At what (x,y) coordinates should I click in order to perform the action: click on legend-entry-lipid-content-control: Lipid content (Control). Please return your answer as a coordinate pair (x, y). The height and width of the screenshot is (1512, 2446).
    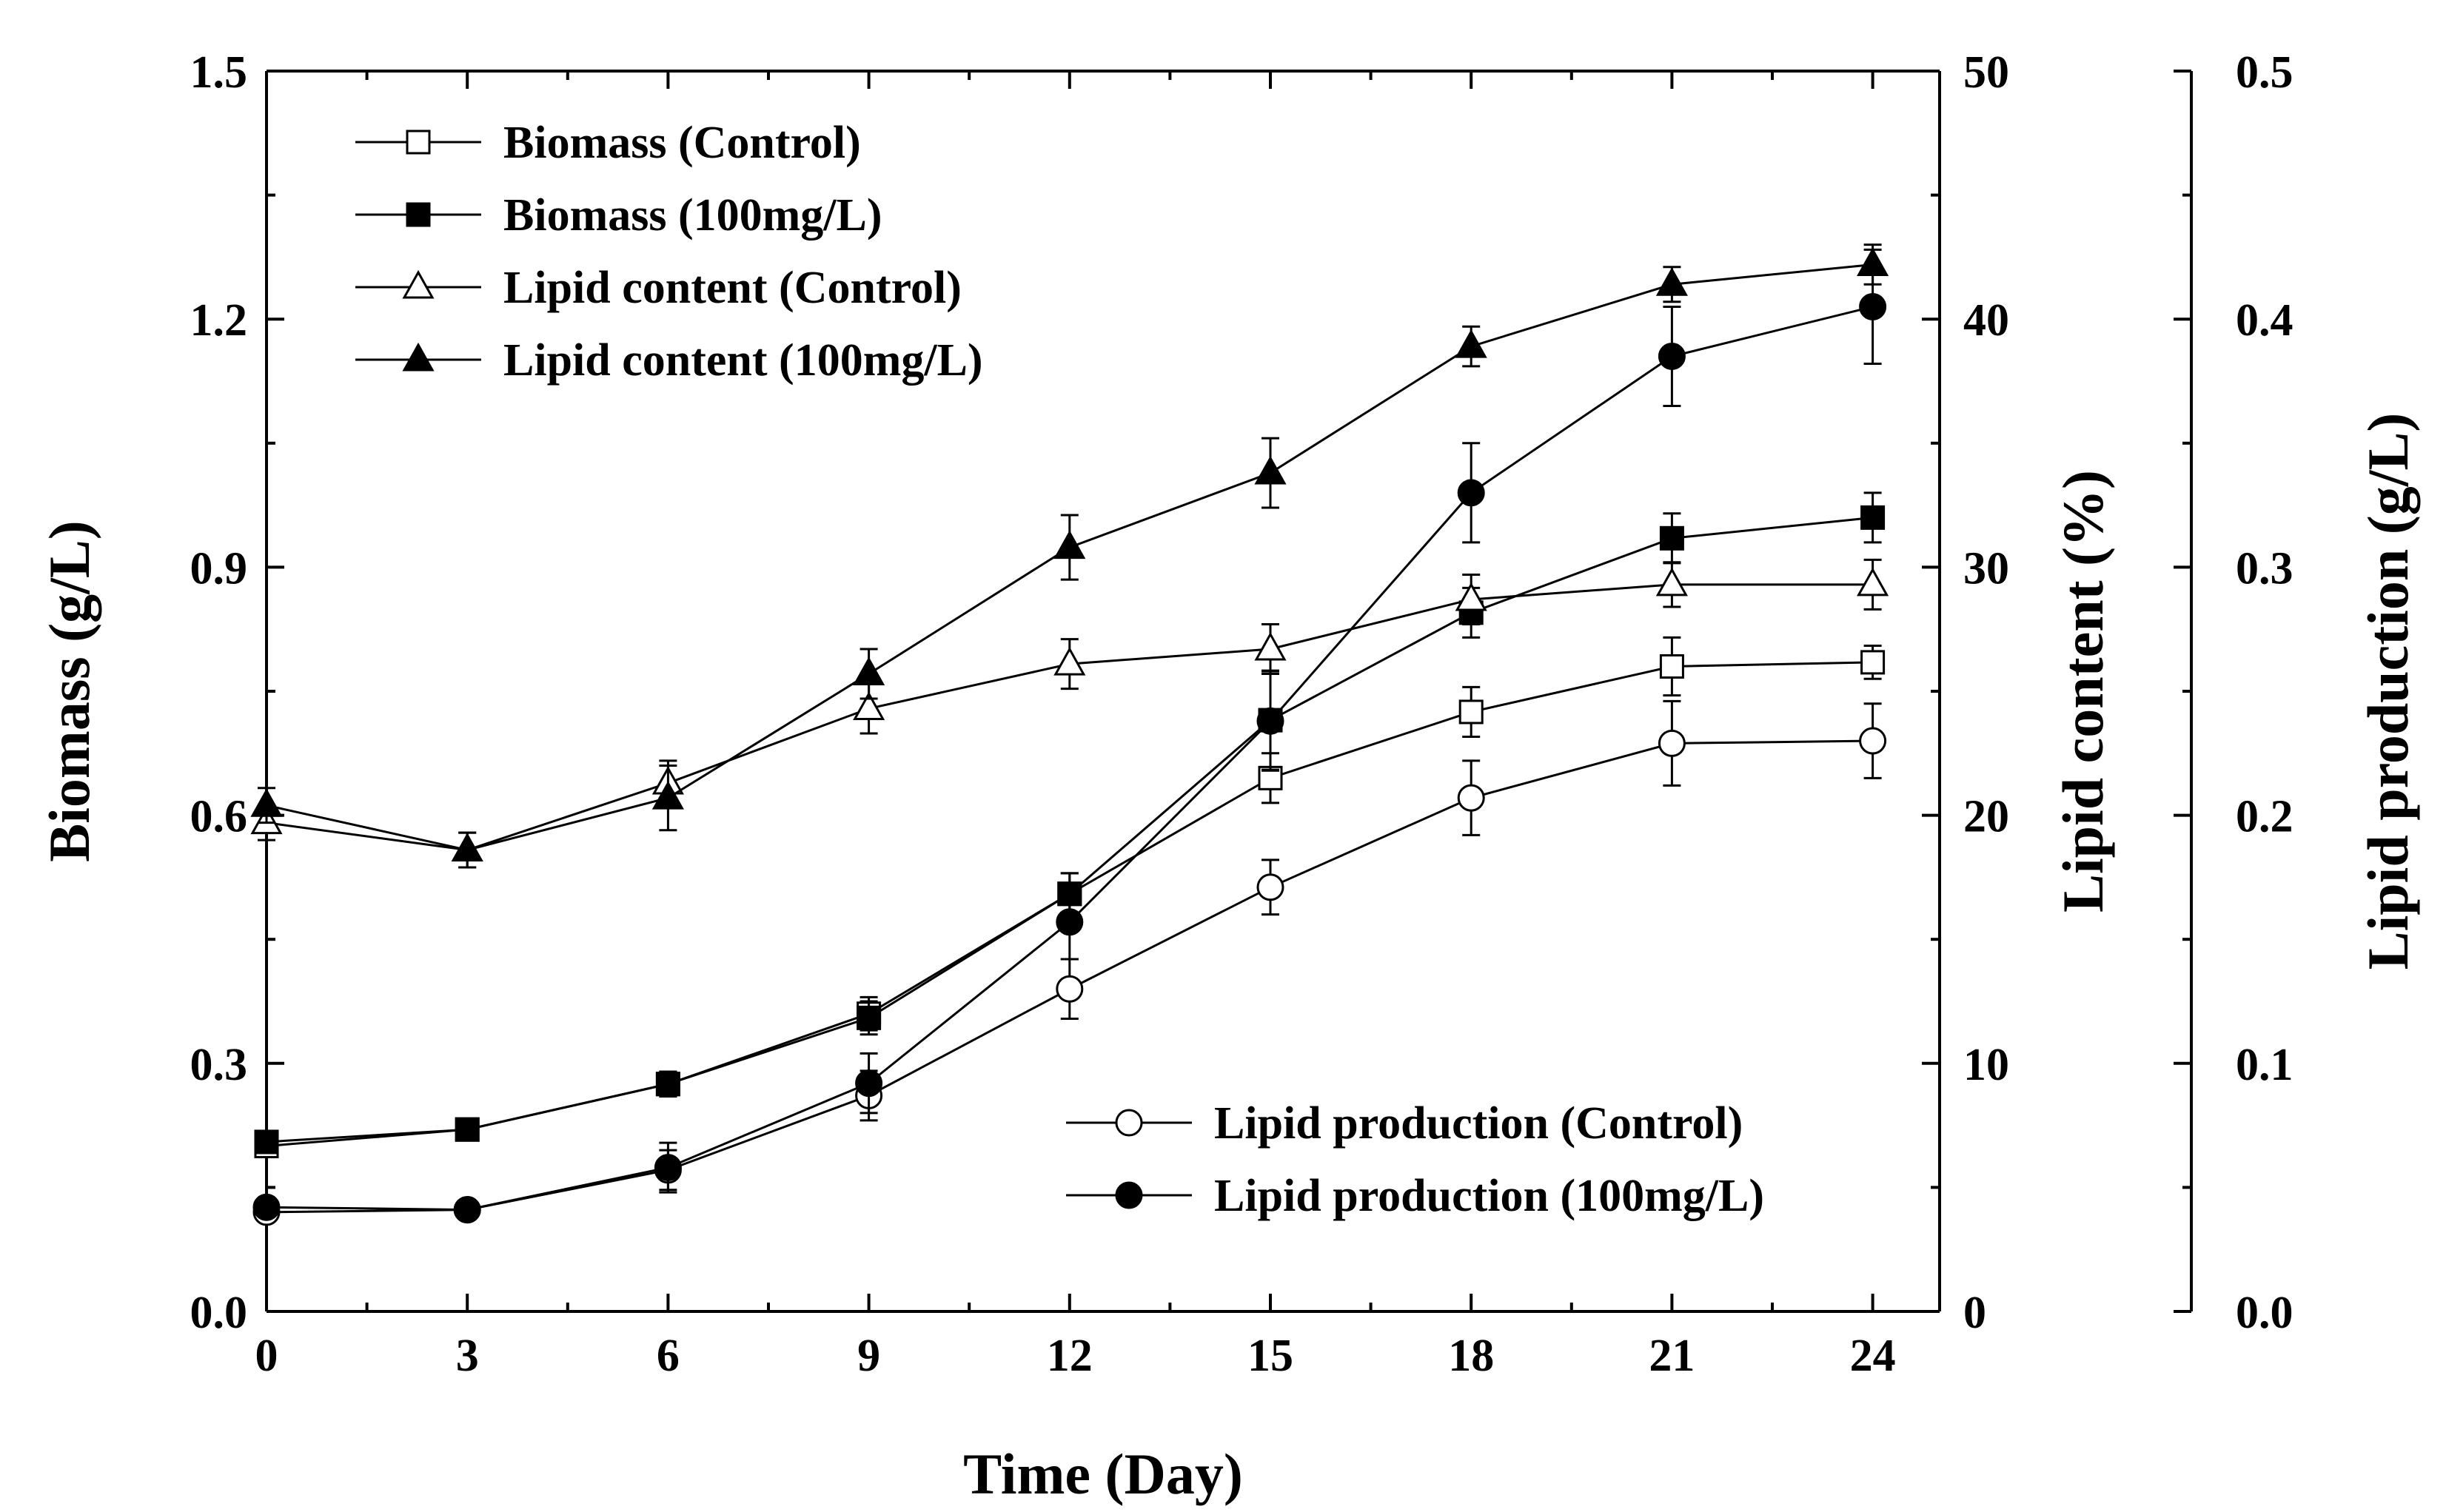
    Looking at the image, I should click on (658, 288).